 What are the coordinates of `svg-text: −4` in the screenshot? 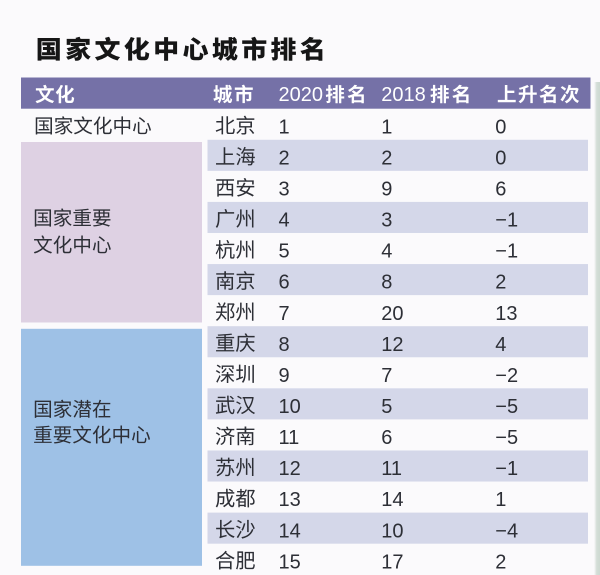 It's located at (506, 531).